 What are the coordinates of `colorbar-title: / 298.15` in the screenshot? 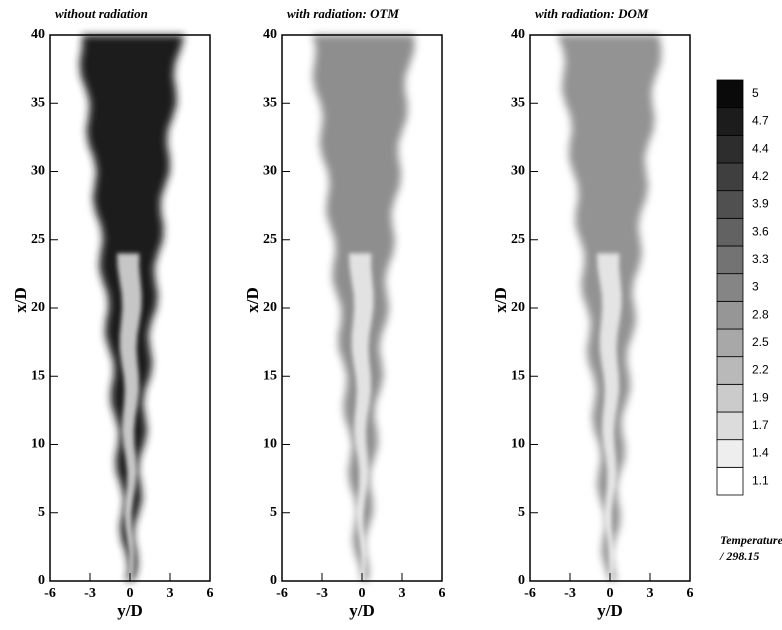 It's located at (739, 556).